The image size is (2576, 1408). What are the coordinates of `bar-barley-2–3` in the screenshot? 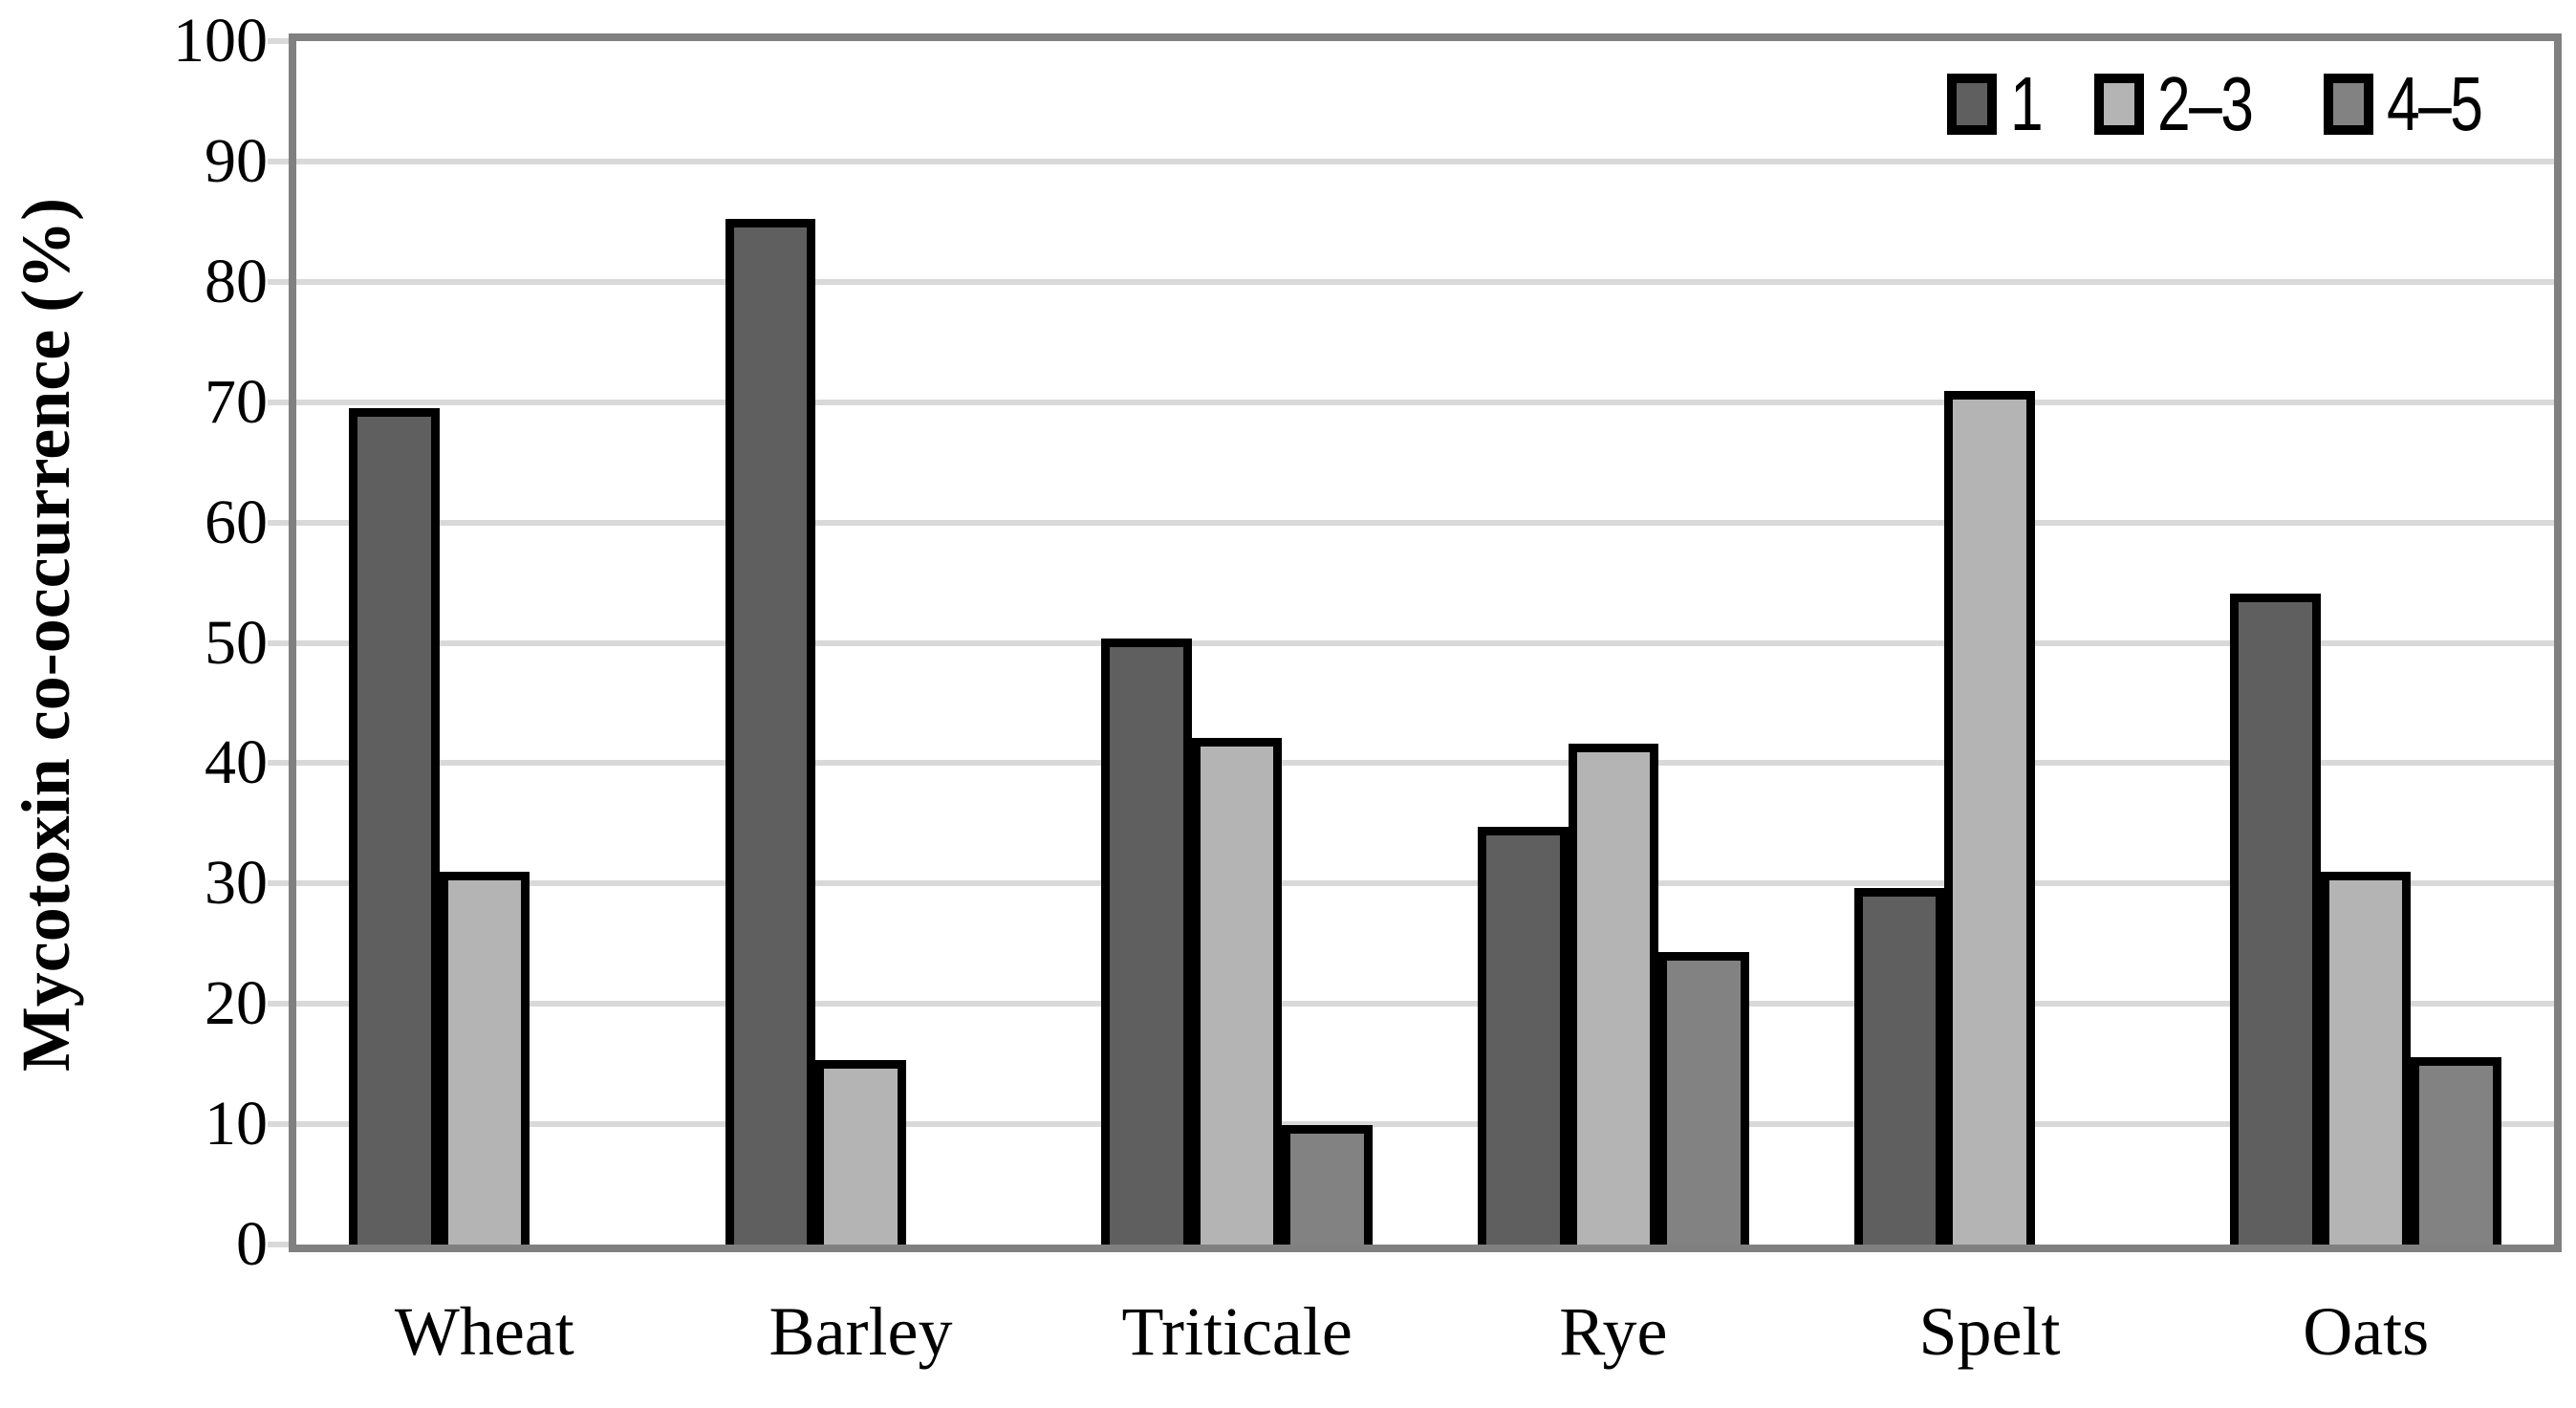 It's located at (860, 1152).